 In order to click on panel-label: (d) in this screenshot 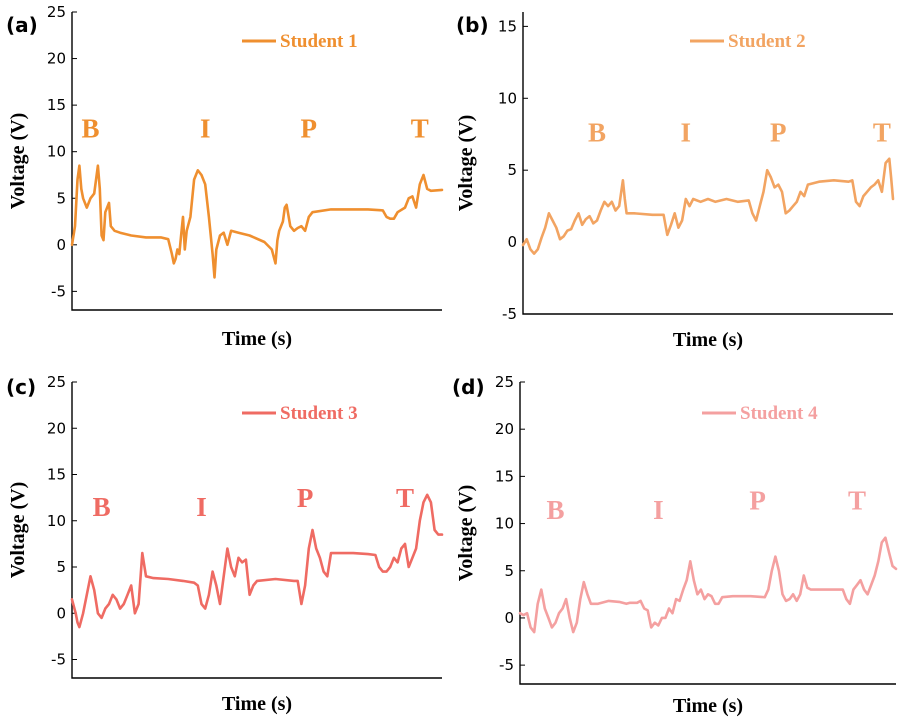, I will do `click(468, 387)`.